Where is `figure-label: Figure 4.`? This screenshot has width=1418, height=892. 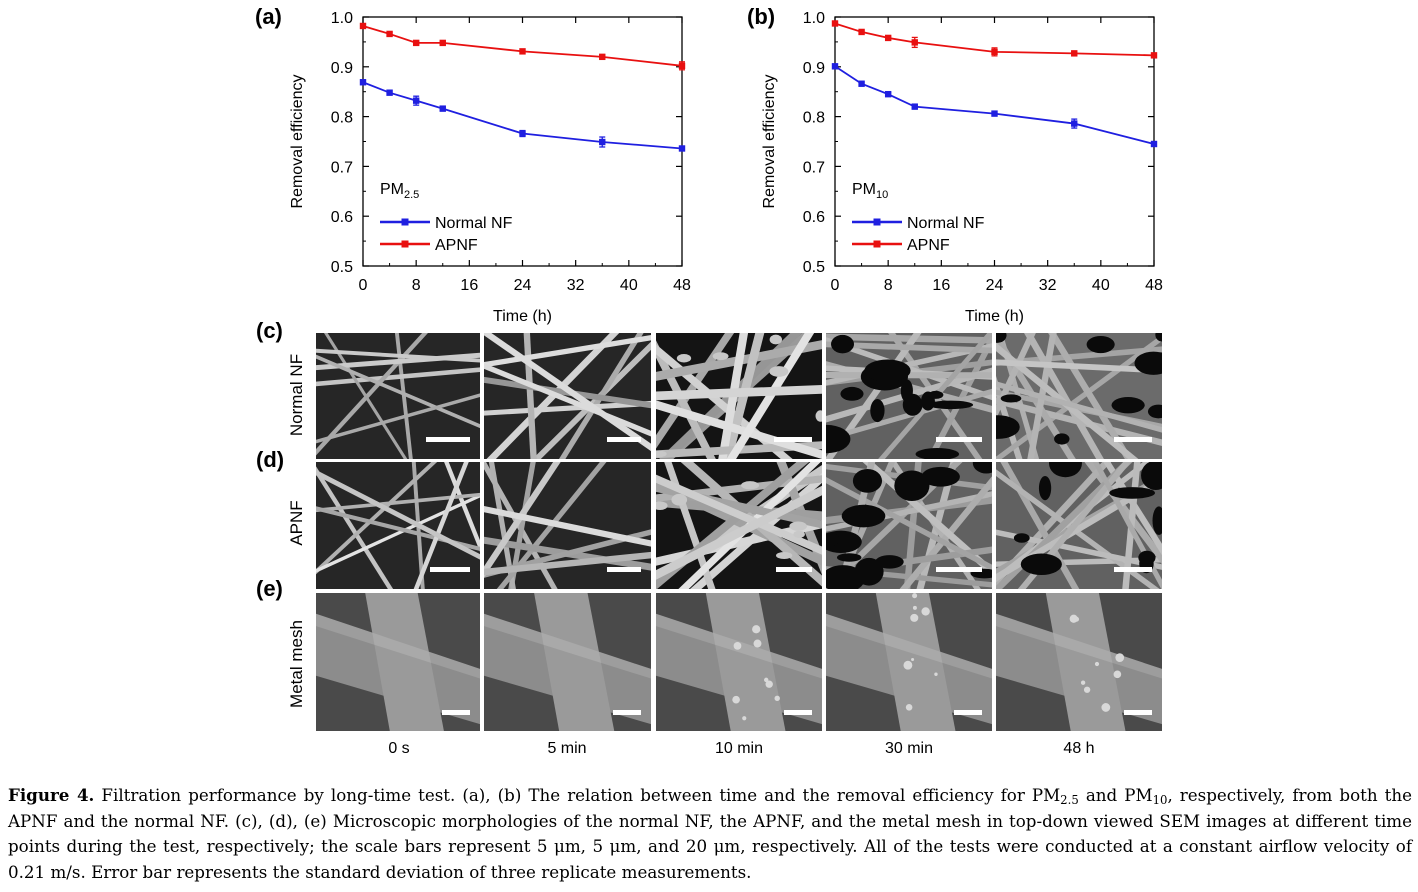
figure-label: Figure 4. is located at coordinates (51, 795).